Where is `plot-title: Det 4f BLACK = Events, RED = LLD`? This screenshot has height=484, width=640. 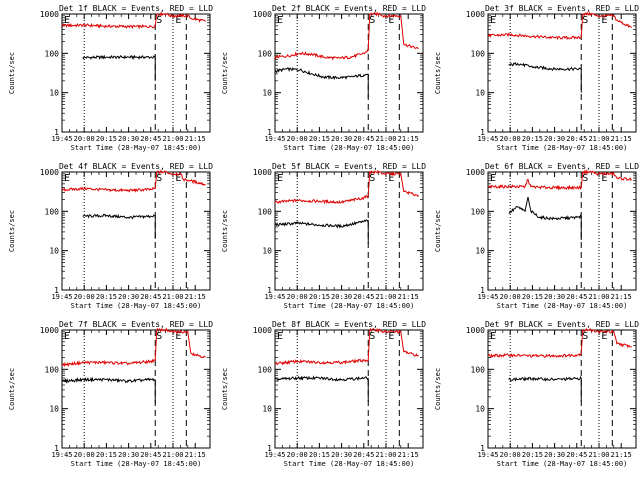
plot-title: Det 4f BLACK = Events, RED = LLD is located at coordinates (136, 166).